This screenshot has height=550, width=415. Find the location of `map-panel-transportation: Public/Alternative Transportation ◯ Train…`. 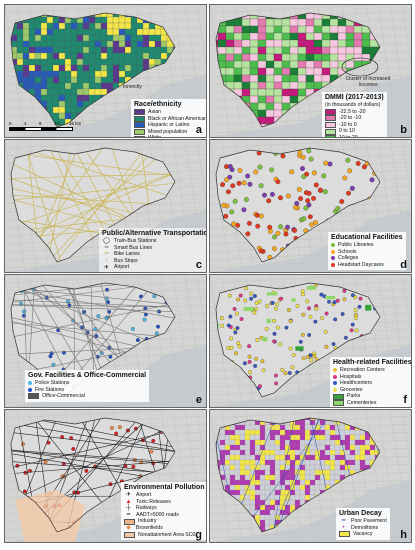

map-panel-transportation: Public/Alternative Transportation ◯ Train… is located at coordinates (105, 206).